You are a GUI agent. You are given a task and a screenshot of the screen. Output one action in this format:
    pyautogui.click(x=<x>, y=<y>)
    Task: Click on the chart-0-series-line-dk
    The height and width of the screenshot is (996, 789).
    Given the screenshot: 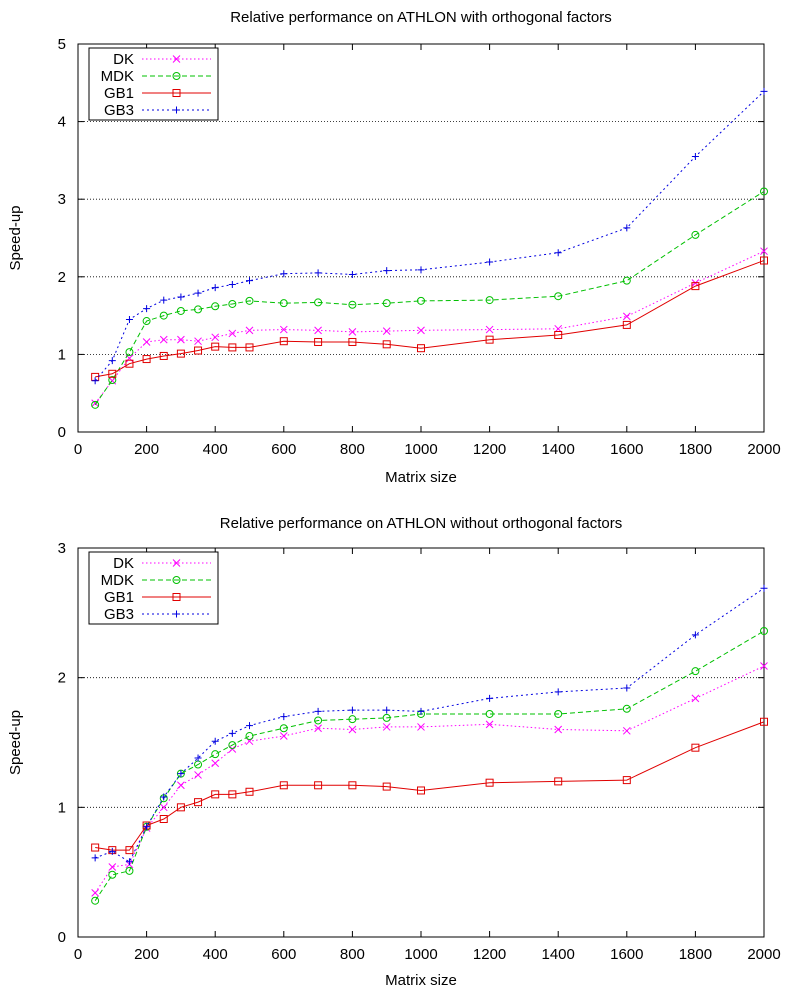 What is the action you would take?
    pyautogui.click(x=429, y=327)
    